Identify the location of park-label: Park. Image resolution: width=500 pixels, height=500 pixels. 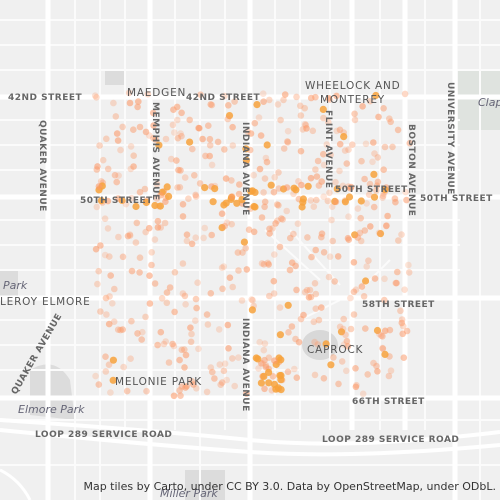
(15, 285).